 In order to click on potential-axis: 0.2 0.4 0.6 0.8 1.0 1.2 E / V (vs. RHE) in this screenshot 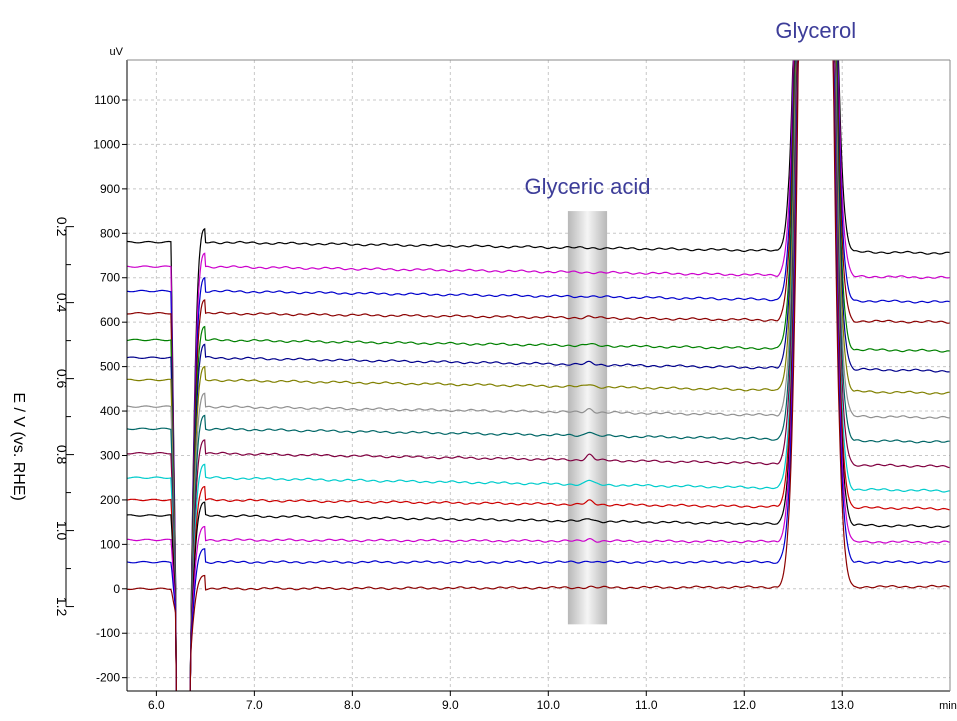, I will do `click(42, 417)`.